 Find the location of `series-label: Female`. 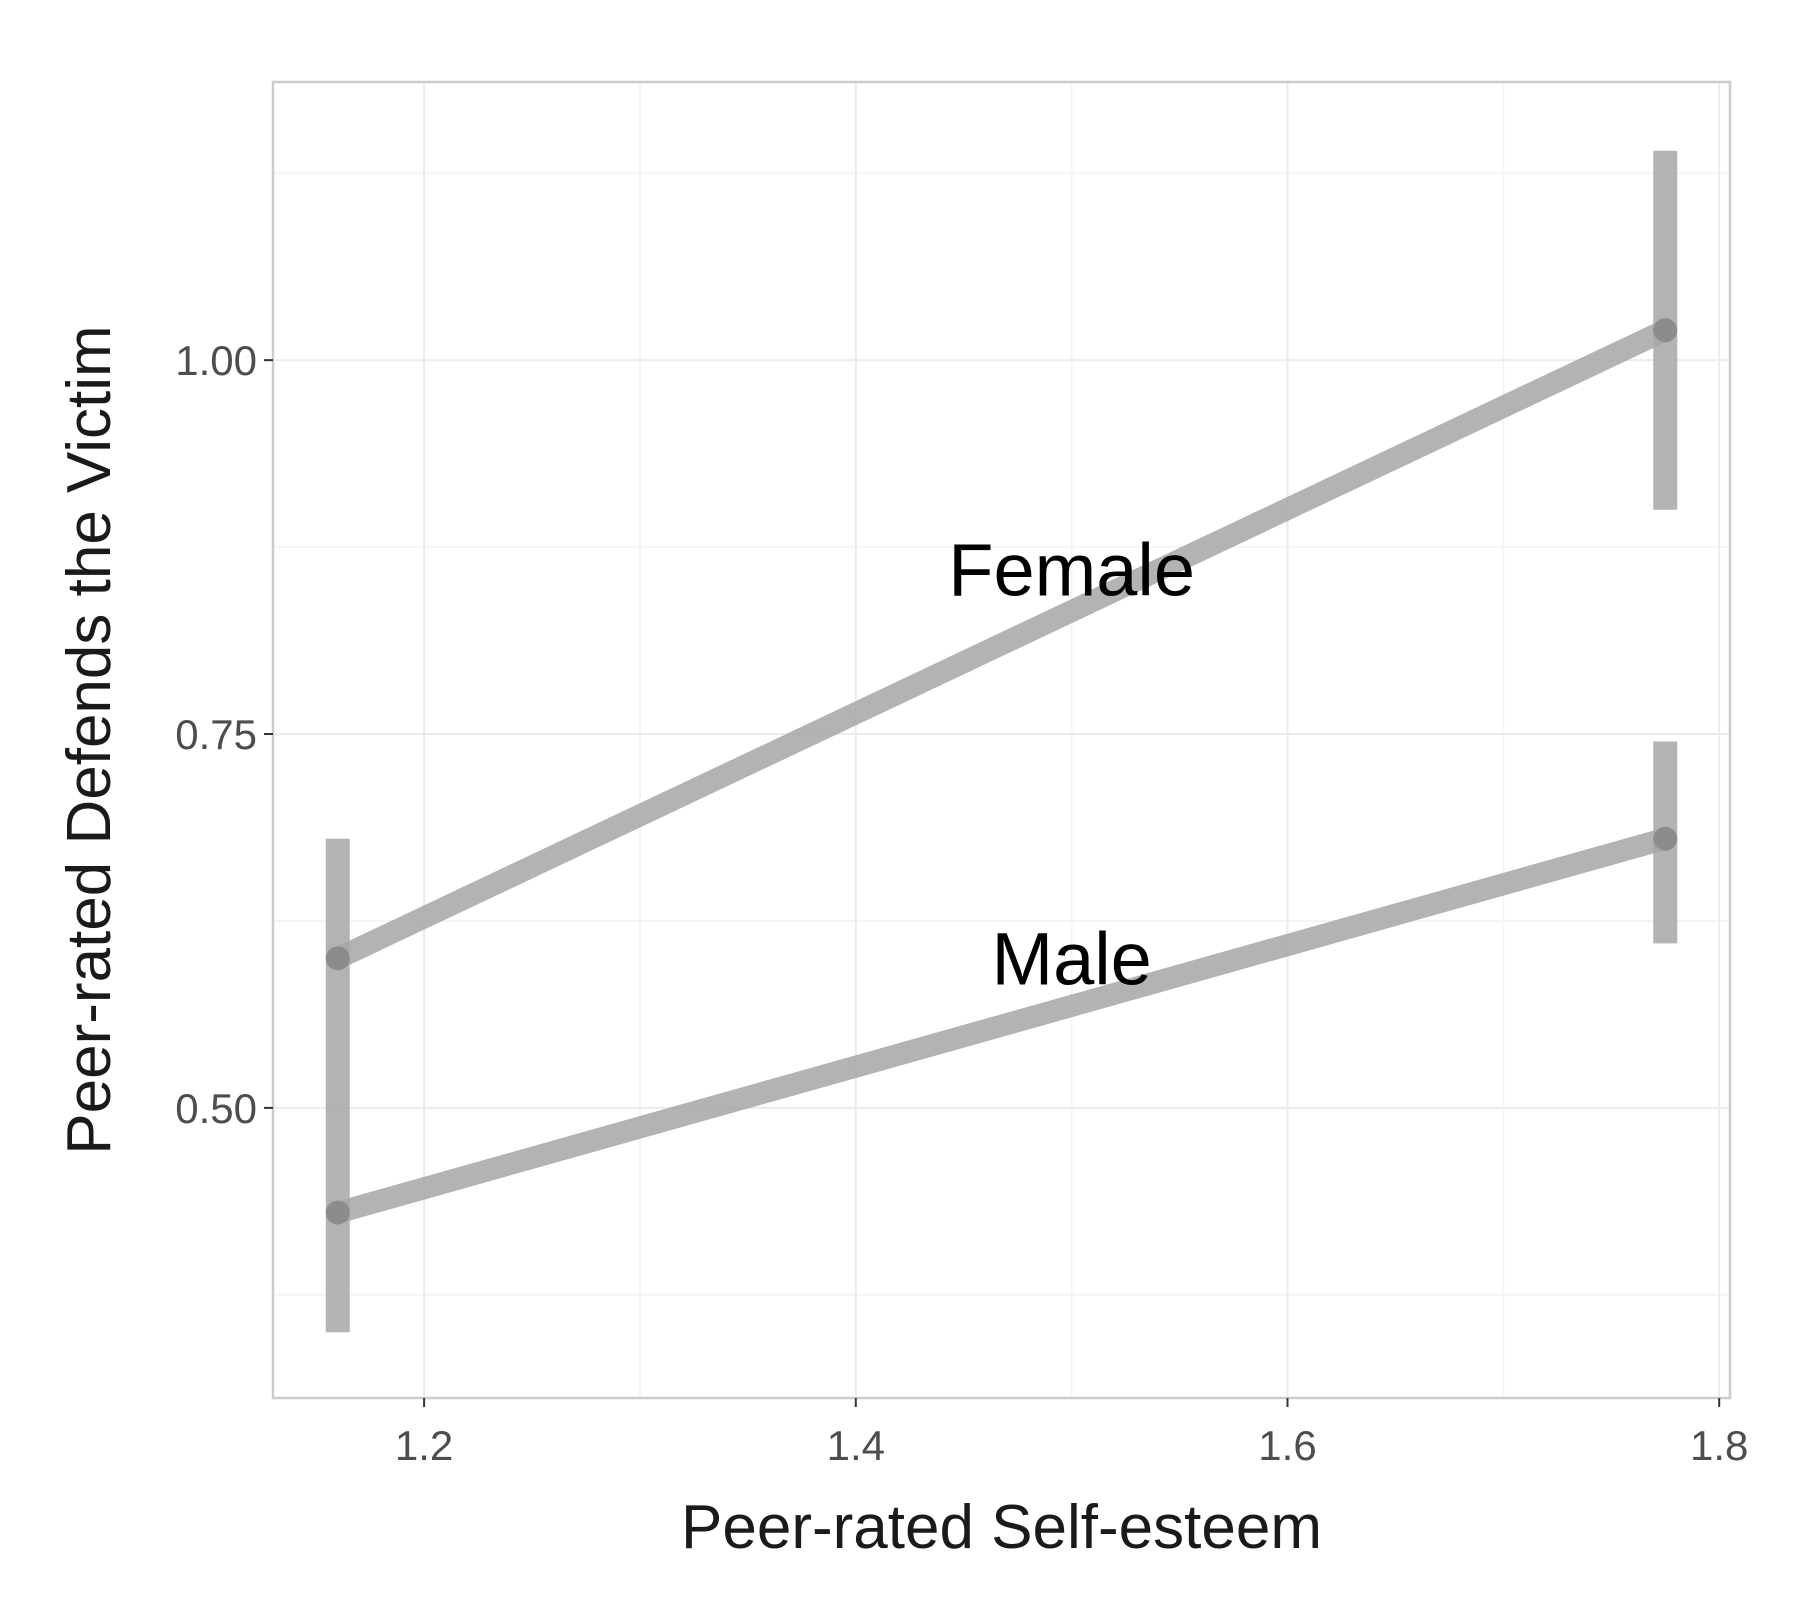

series-label: Female is located at coordinates (1071, 570).